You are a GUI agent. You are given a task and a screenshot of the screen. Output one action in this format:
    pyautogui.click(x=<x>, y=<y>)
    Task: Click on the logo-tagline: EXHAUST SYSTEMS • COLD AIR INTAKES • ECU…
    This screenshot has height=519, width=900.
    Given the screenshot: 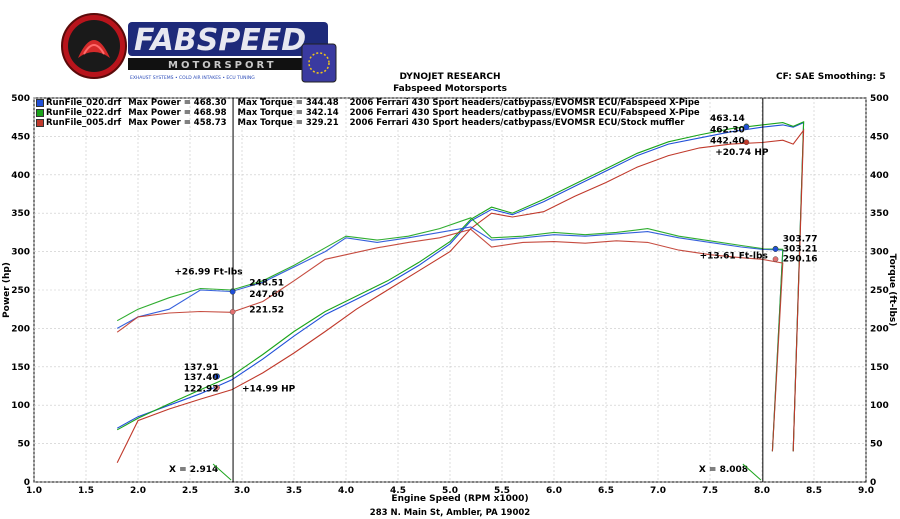 What is the action you would take?
    pyautogui.click(x=192, y=78)
    